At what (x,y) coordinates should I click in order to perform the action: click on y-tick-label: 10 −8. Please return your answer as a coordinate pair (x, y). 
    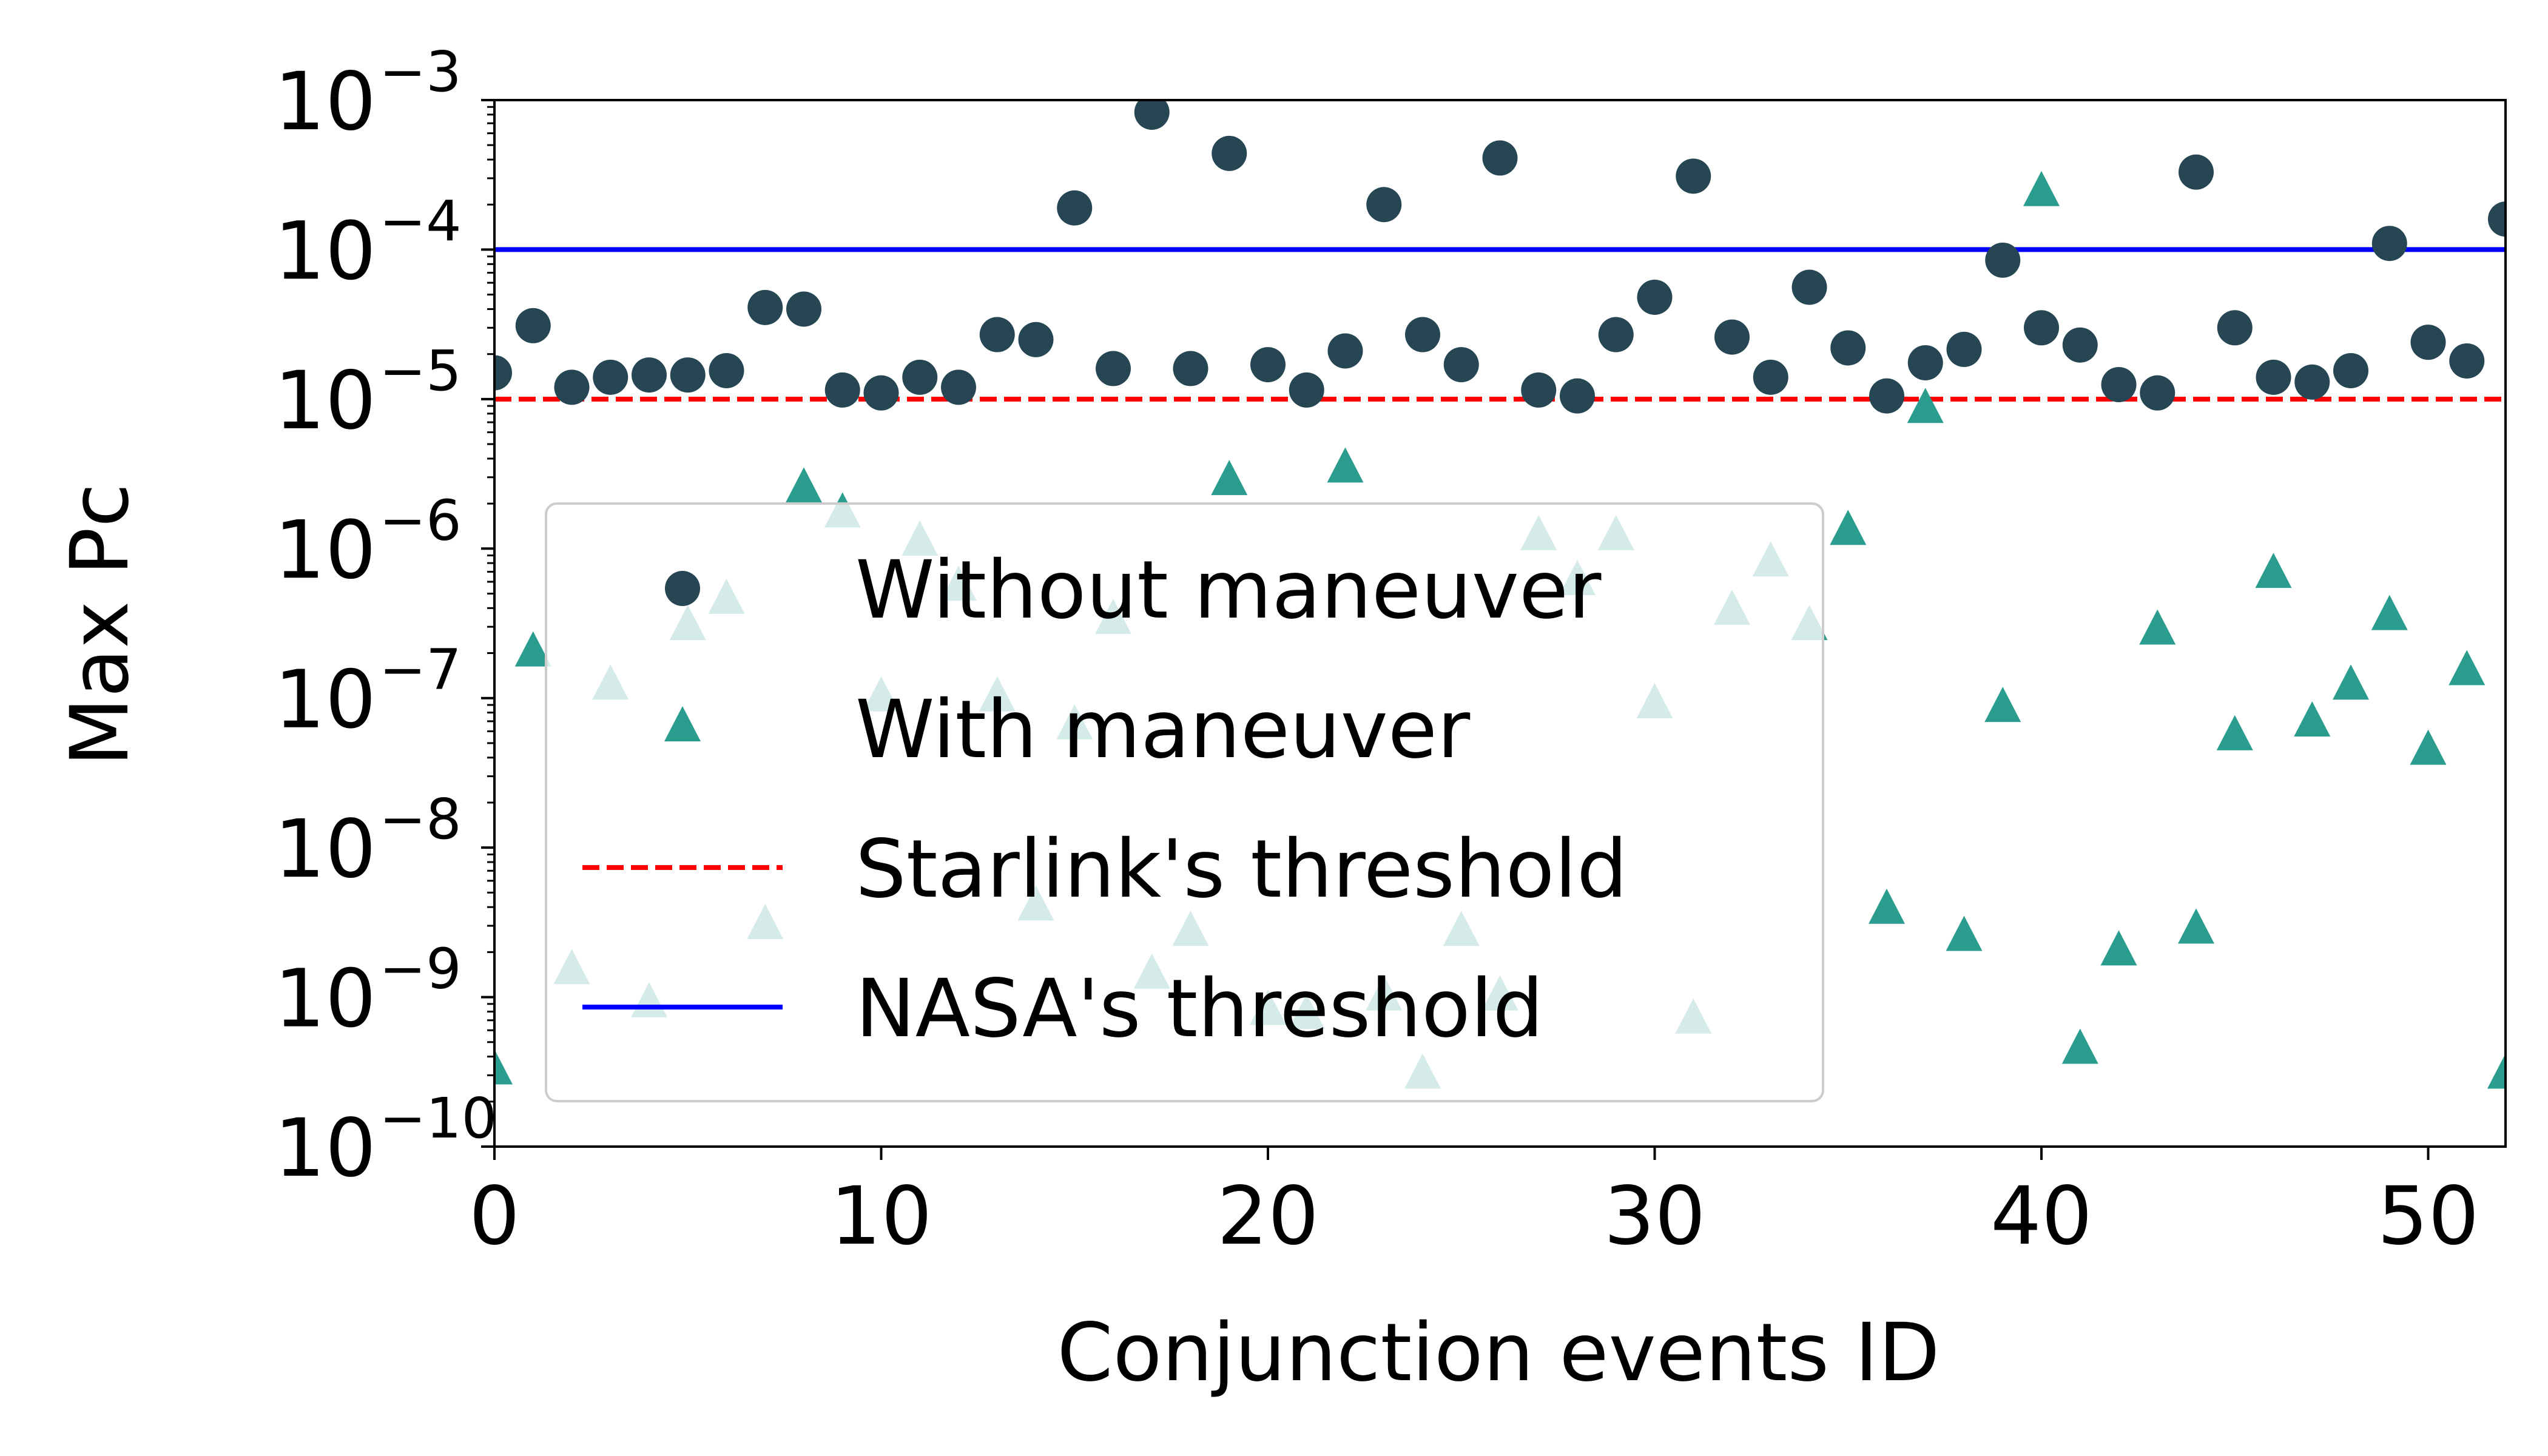
    Looking at the image, I should click on (368, 841).